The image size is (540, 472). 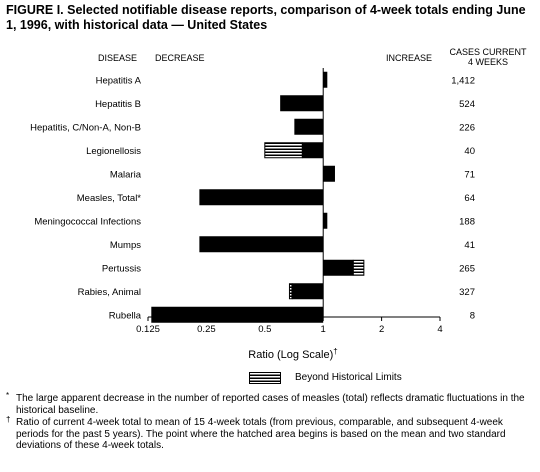 I want to click on legend-label: Beyond Historical Limits, so click(x=348, y=377).